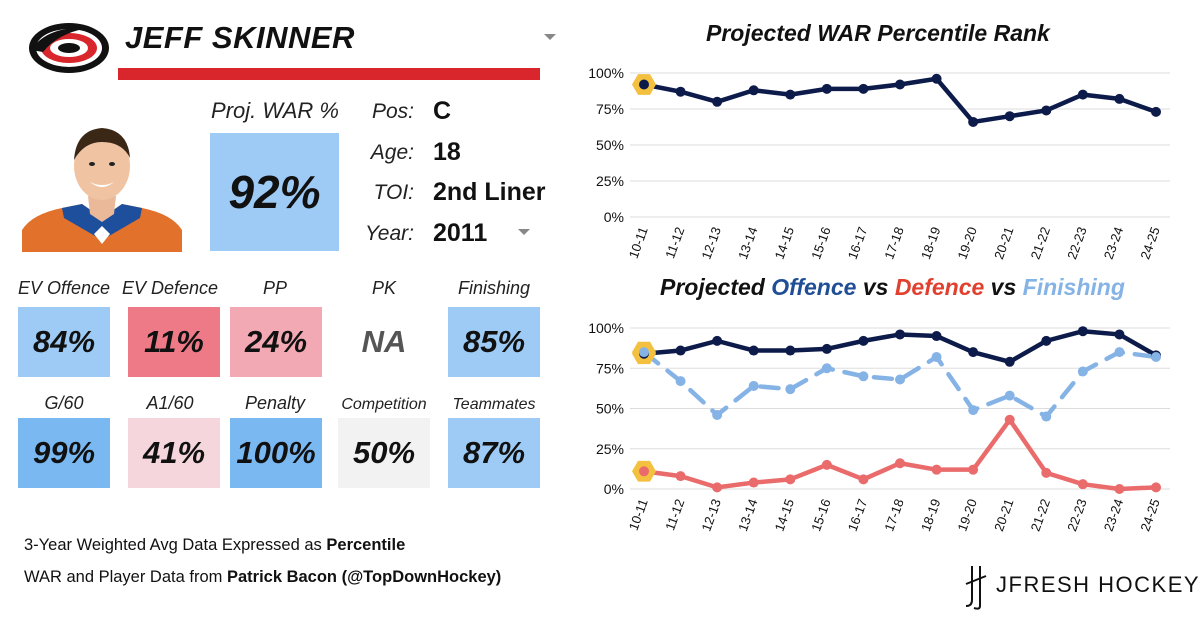 The height and width of the screenshot is (624, 1200). I want to click on tile-label-pk: PK, so click(383, 288).